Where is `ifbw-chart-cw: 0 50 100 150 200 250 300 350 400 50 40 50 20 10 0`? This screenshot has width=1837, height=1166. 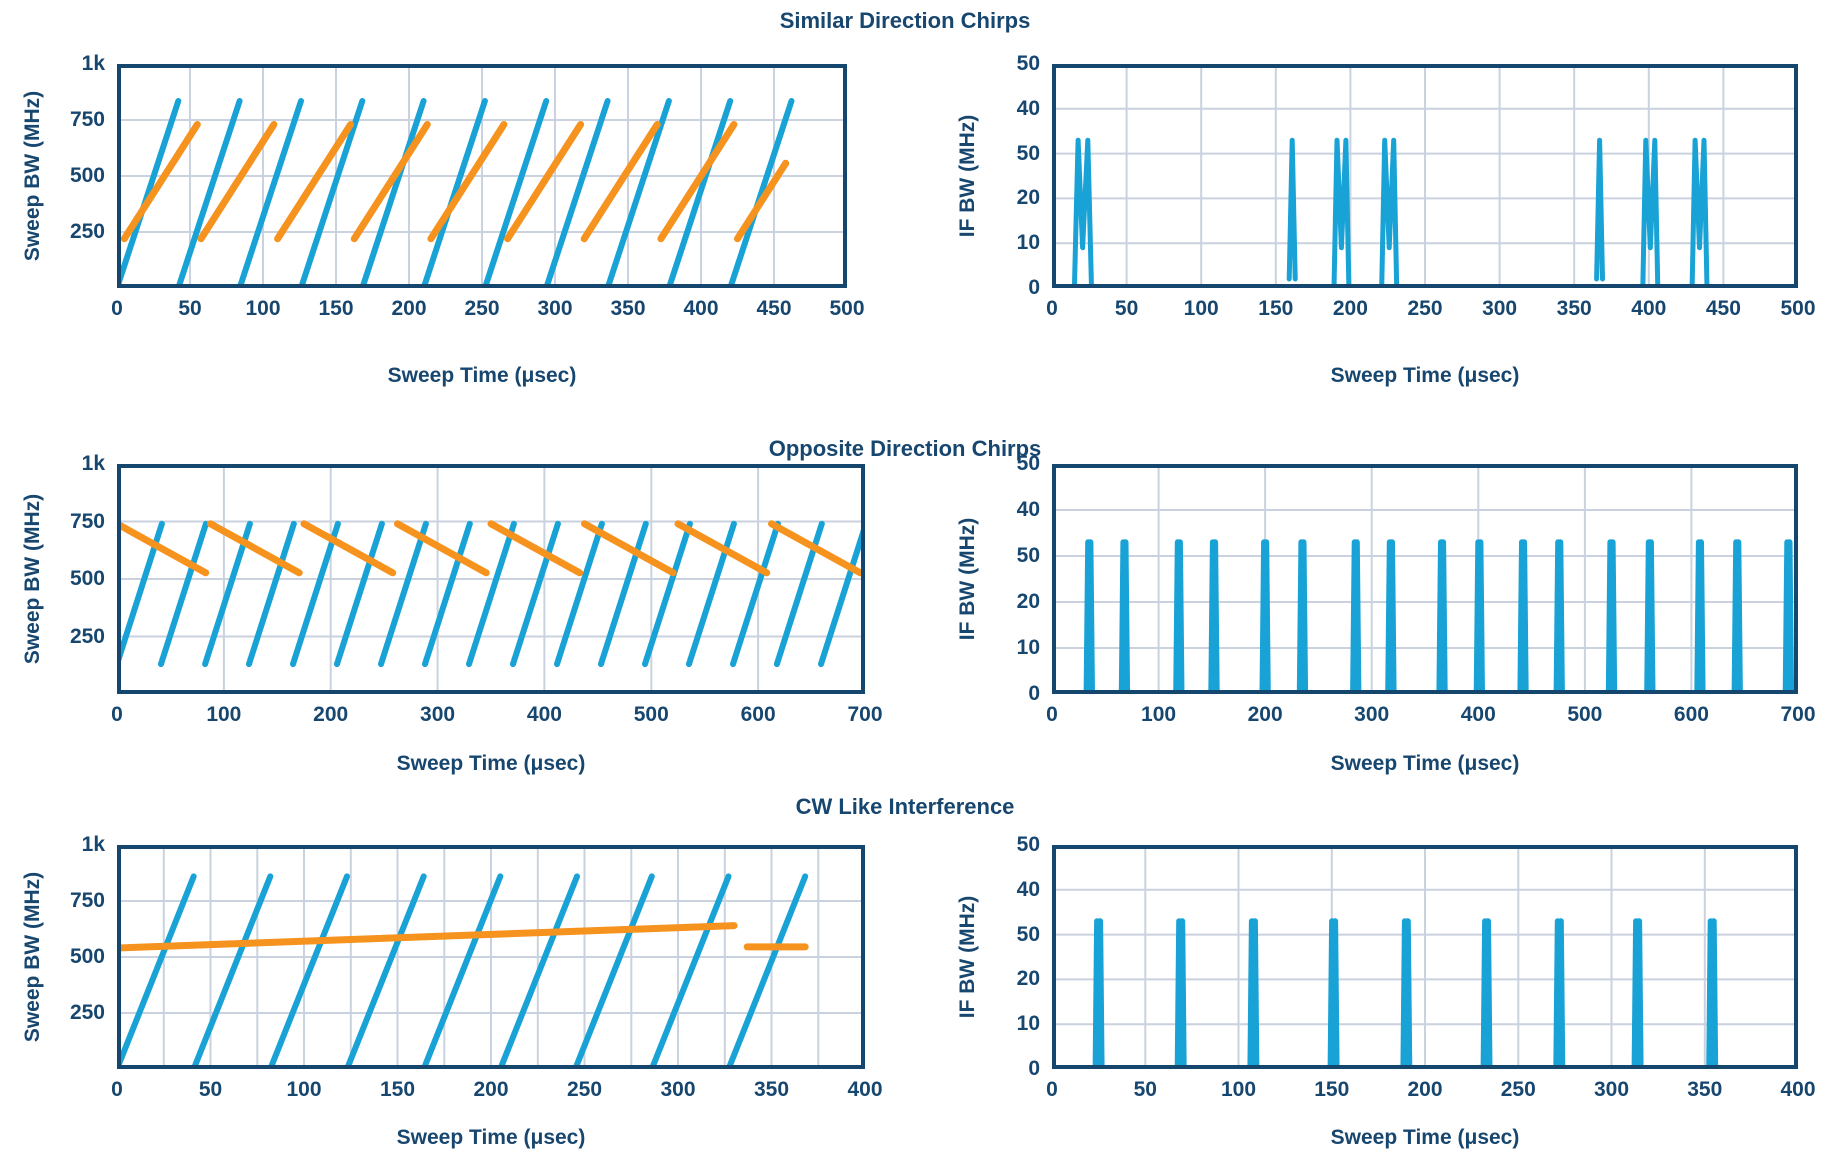
ifbw-chart-cw: 0 50 100 150 200 250 300 350 400 50 40 50 20 10 0 is located at coordinates (1416, 967).